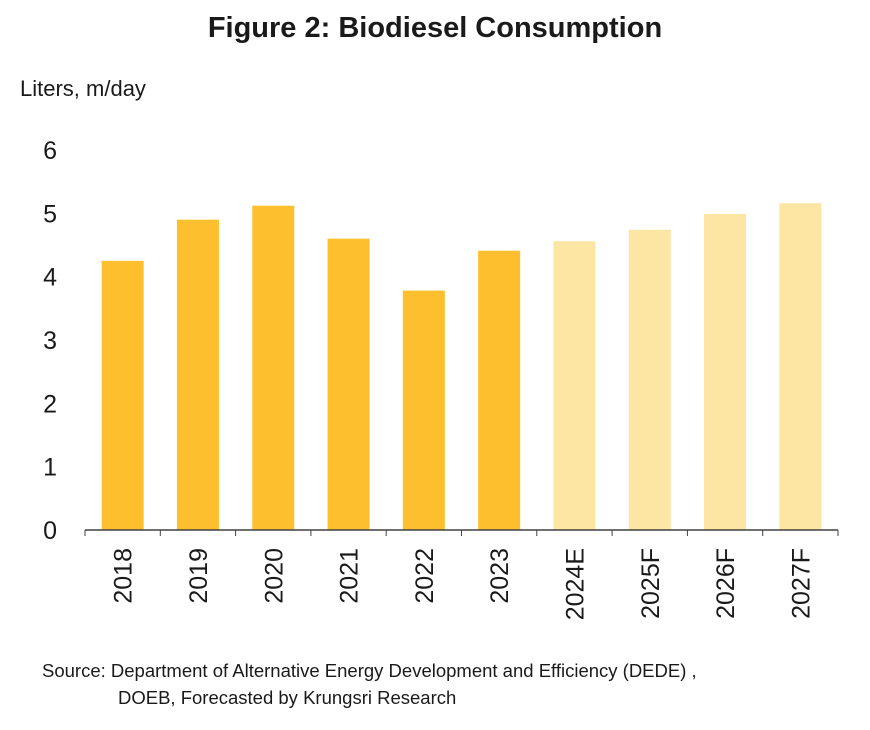 The width and height of the screenshot is (870, 730). I want to click on x-tick-label-2025F: 2025F, so click(651, 583).